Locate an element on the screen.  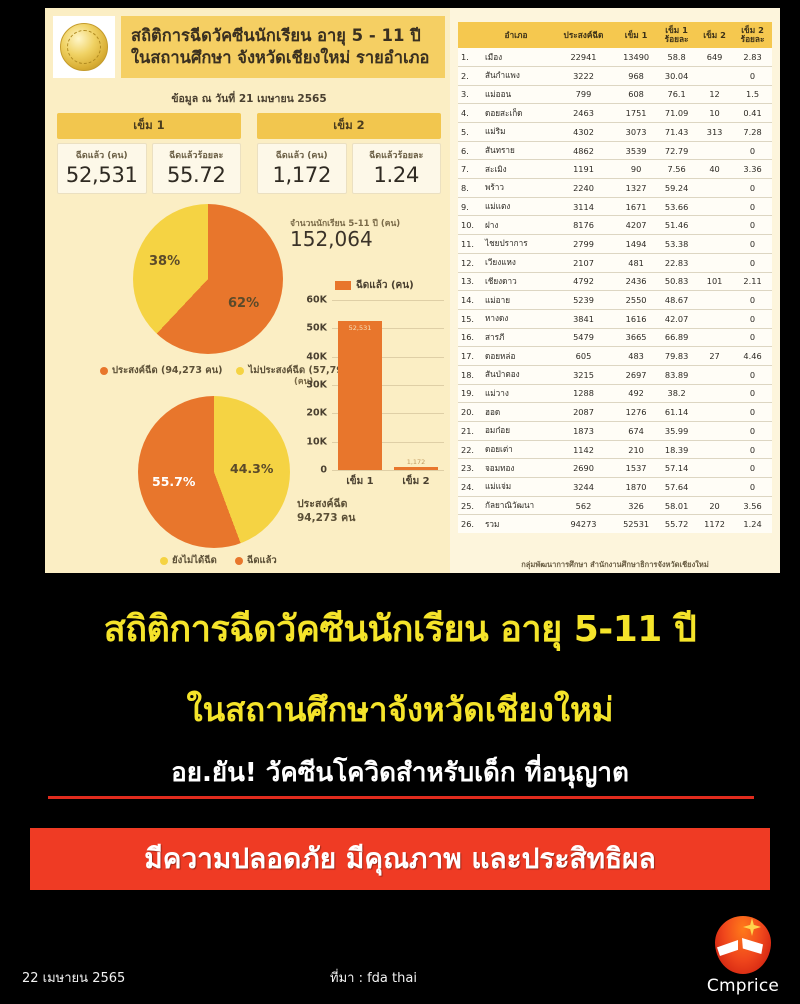
table-cell: 483 is located at coordinates (636, 356).